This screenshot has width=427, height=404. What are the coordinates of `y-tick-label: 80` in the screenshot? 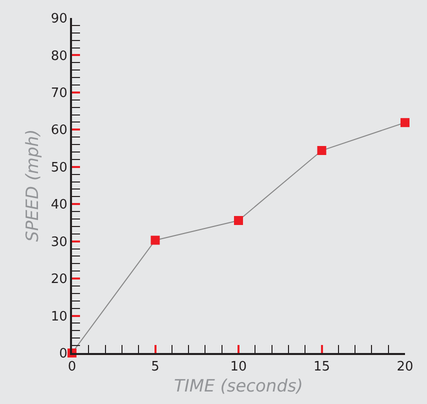 It's located at (59, 56).